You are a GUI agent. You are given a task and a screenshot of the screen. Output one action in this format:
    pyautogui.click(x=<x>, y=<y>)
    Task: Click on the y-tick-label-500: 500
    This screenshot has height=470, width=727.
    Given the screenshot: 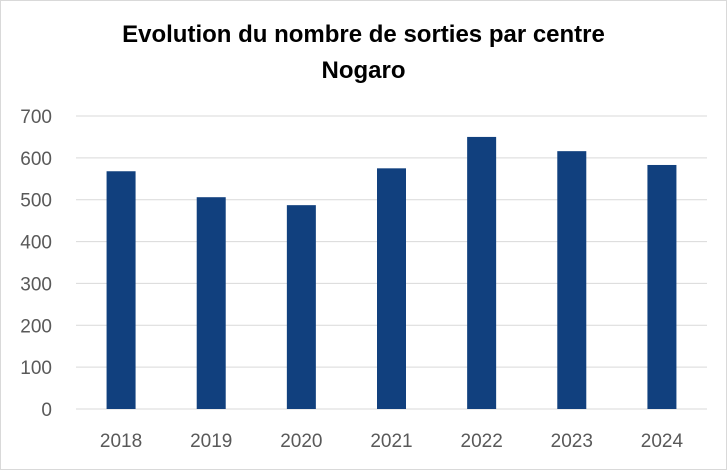 What is the action you would take?
    pyautogui.click(x=36, y=201)
    